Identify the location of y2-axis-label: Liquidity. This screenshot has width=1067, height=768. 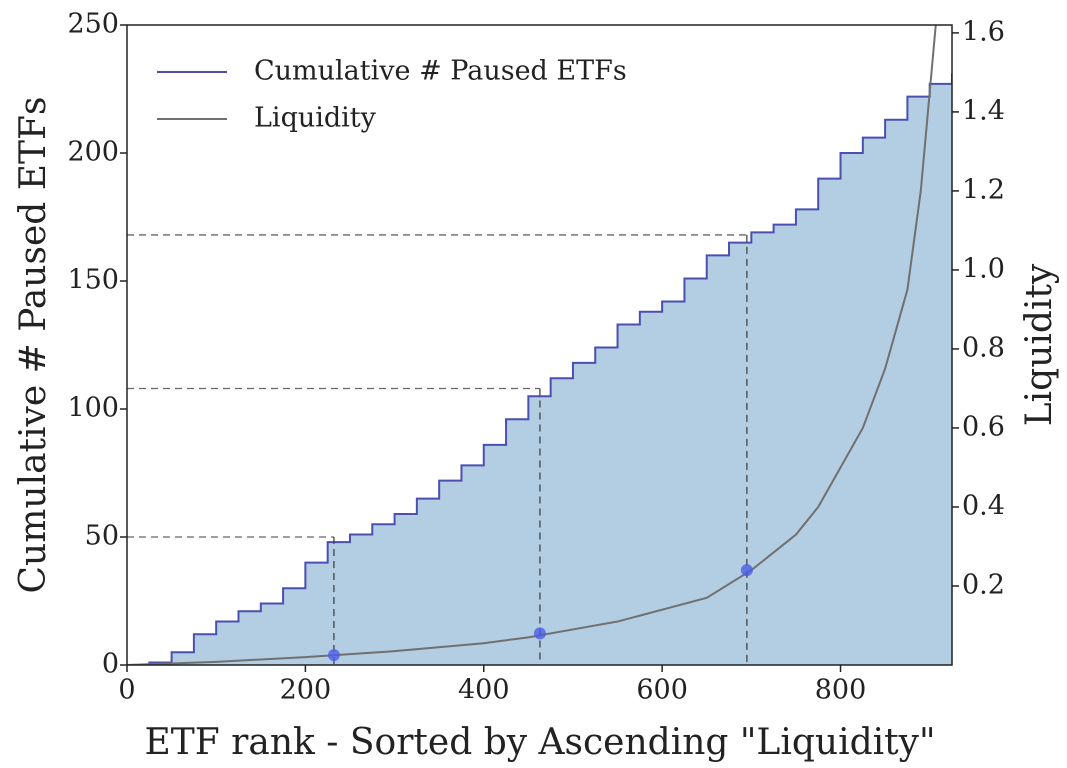
(1039, 344).